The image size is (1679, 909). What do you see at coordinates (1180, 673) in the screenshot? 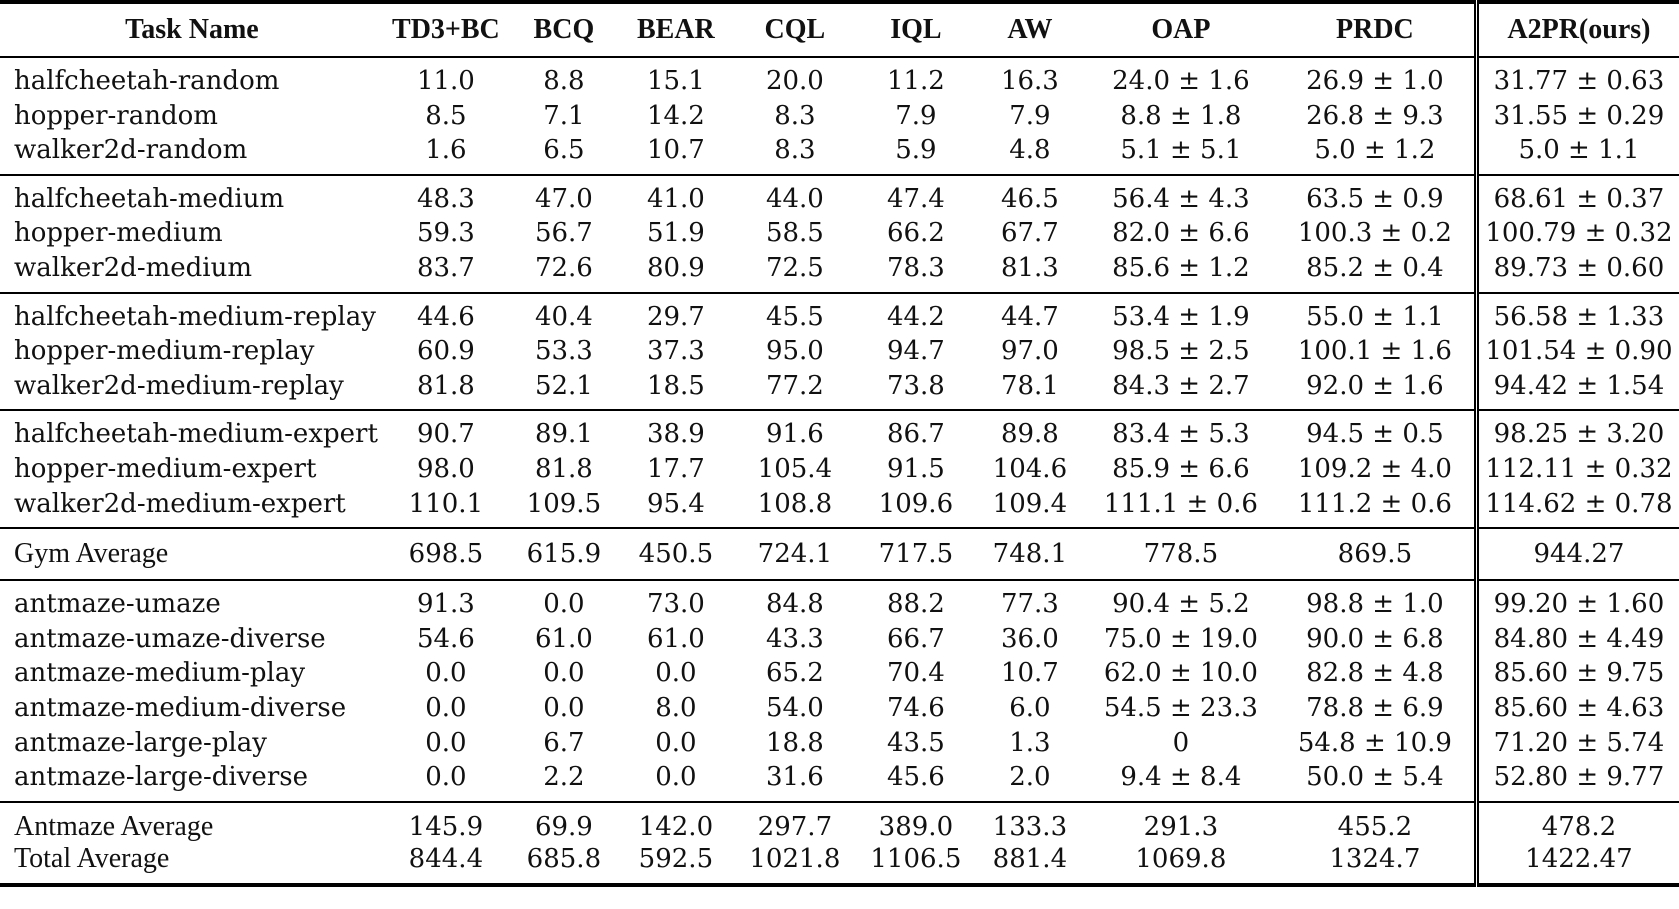
I see `score-cell: 62.0 ± 10.0` at bounding box center [1180, 673].